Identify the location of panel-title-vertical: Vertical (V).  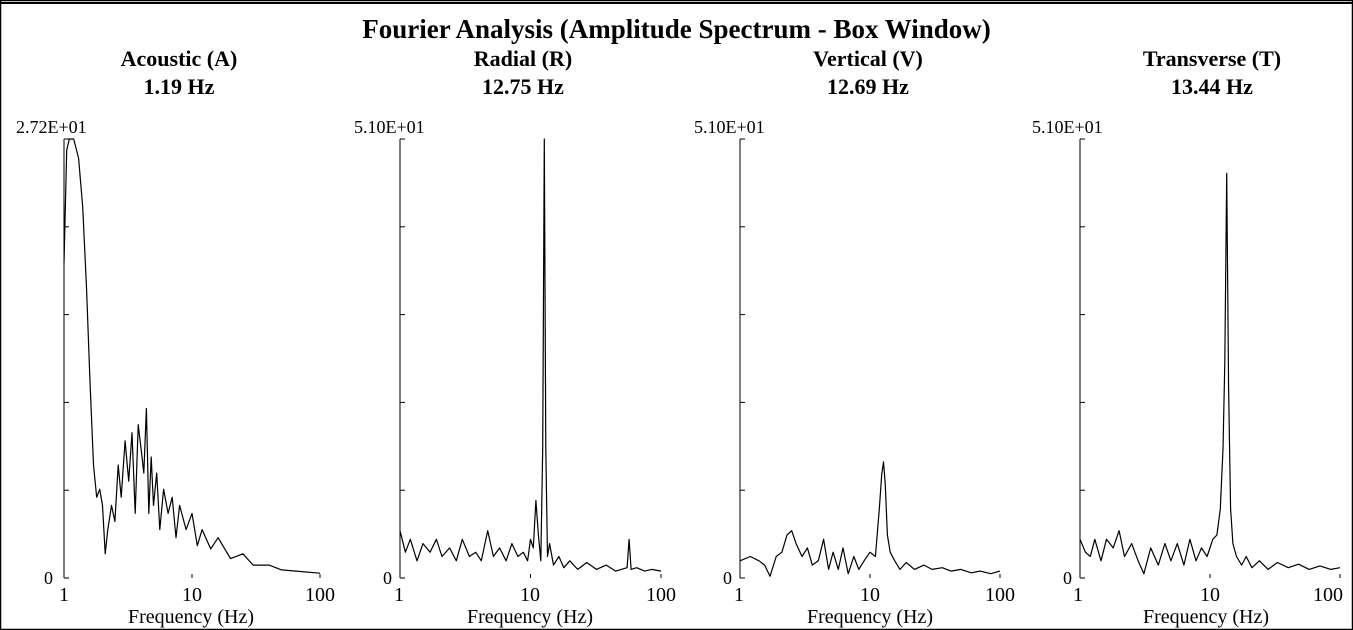
(868, 58).